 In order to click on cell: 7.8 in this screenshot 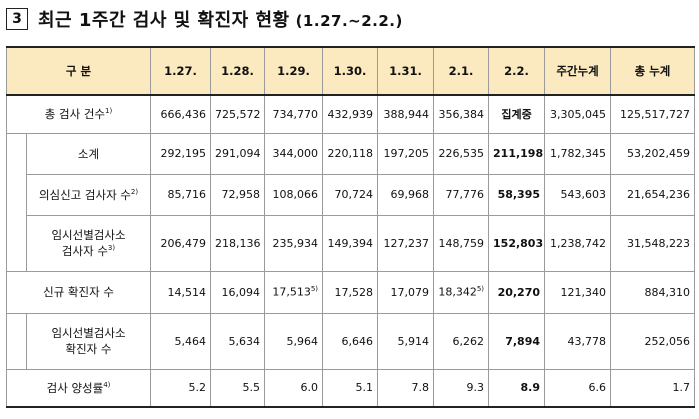, I will do `click(406, 388)`.